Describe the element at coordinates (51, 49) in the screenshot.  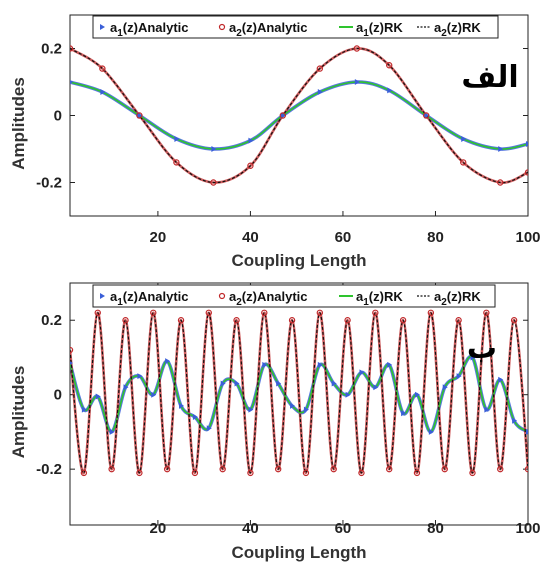
I see `y-tick-label: 0.2` at that location.